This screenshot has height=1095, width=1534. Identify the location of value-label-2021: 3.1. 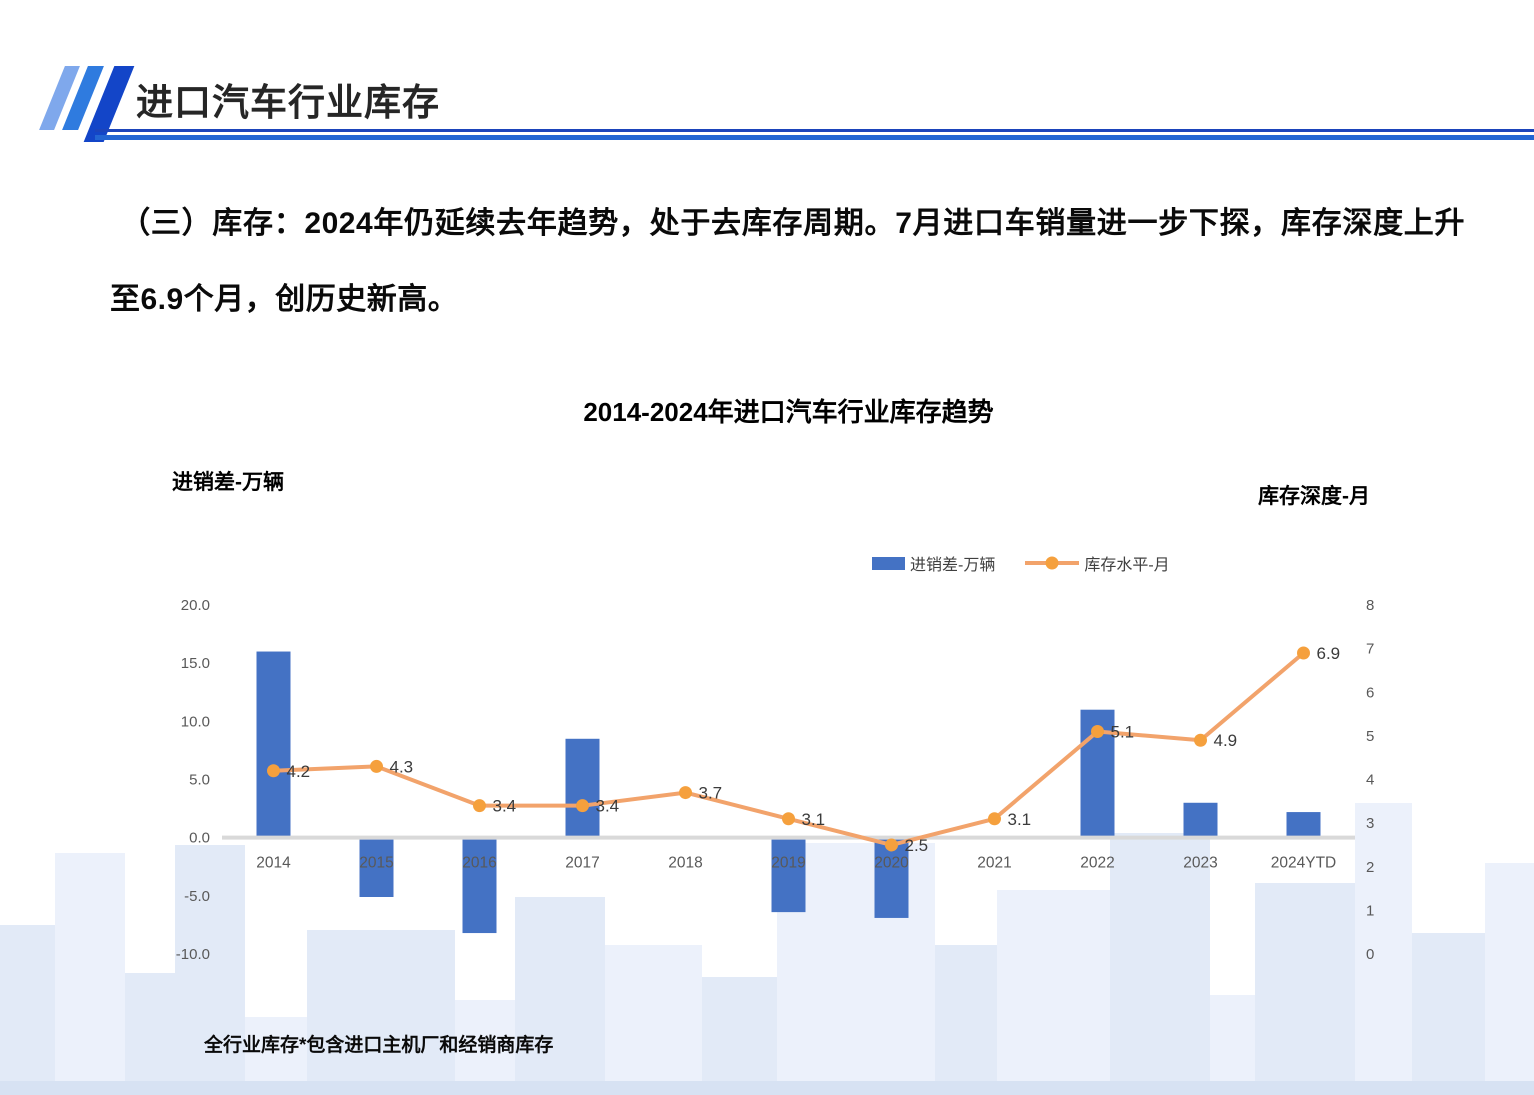
(1020, 819).